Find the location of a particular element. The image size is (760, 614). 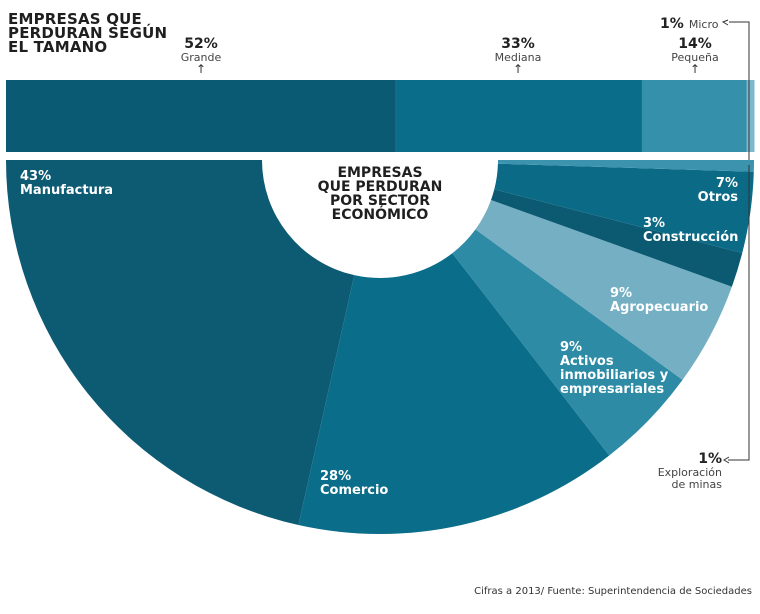

label-pct: 3% is located at coordinates (654, 223).